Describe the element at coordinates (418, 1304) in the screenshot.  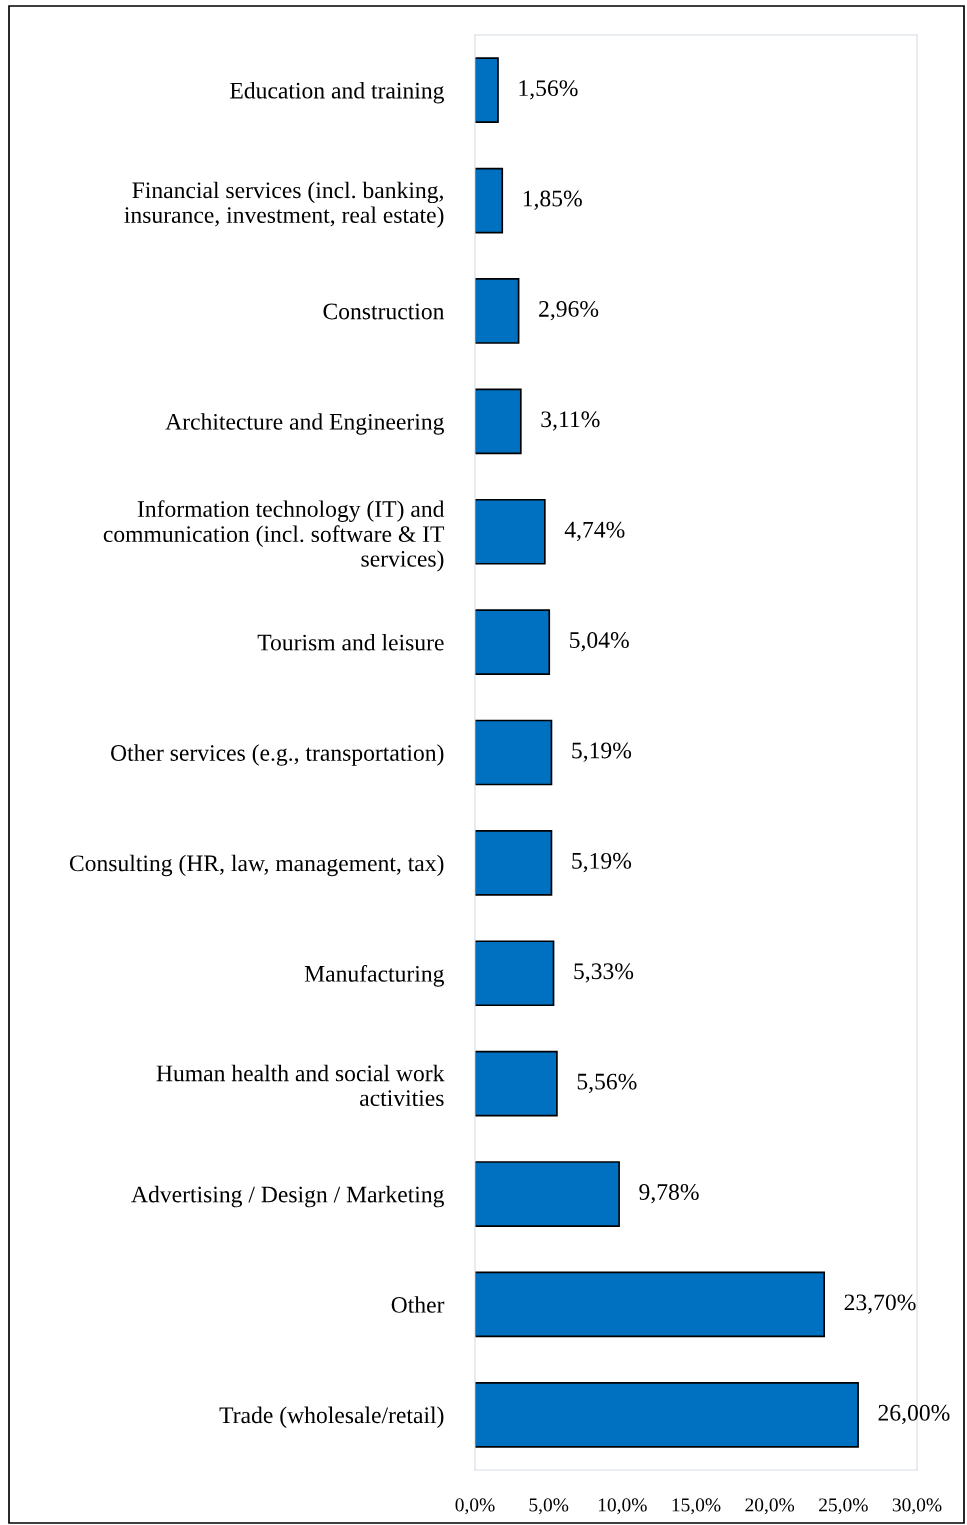
I see `y-tick-label: Other` at that location.